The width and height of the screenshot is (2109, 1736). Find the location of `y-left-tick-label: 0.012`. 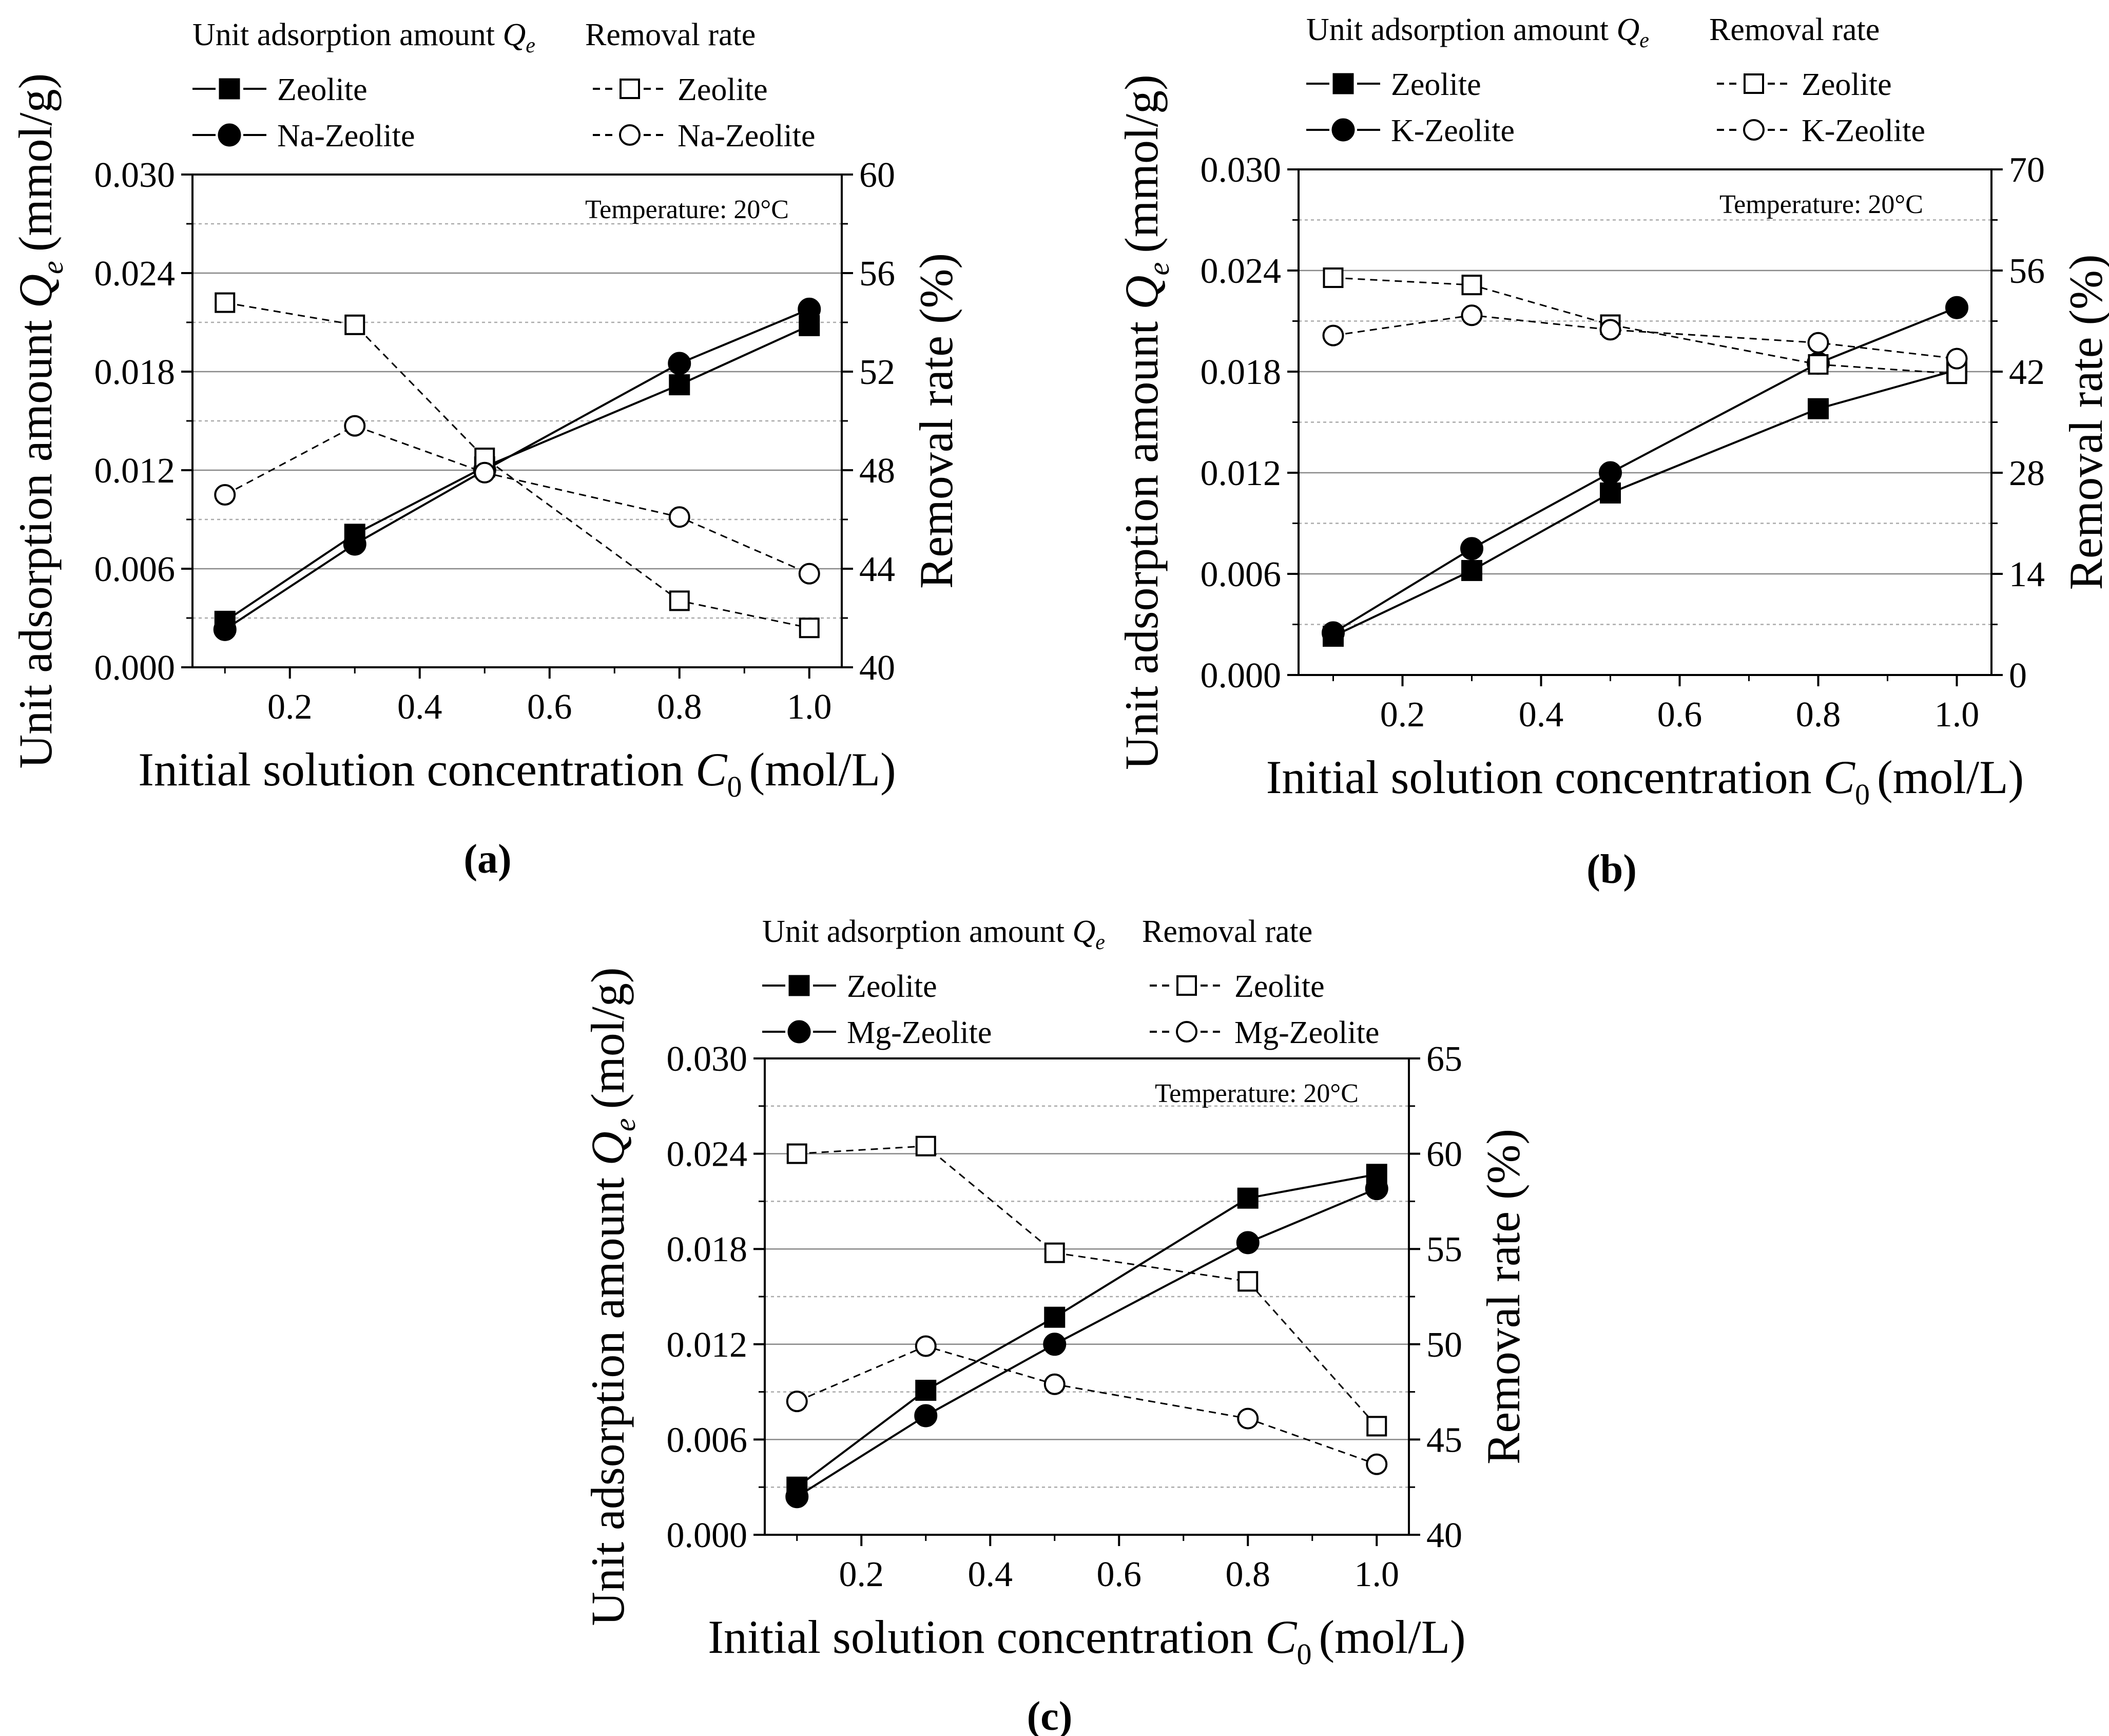

y-left-tick-label: 0.012 is located at coordinates (135, 471).